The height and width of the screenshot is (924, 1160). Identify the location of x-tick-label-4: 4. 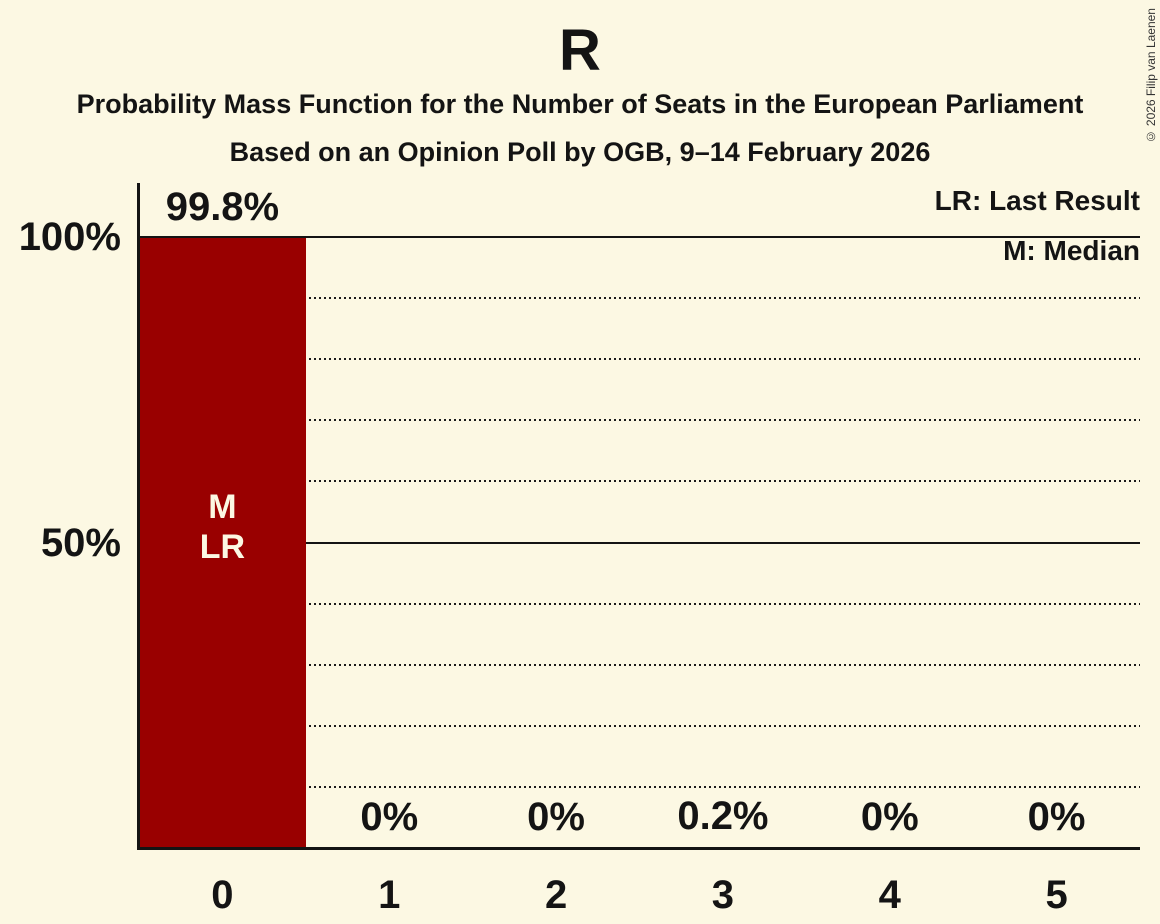
(889, 895).